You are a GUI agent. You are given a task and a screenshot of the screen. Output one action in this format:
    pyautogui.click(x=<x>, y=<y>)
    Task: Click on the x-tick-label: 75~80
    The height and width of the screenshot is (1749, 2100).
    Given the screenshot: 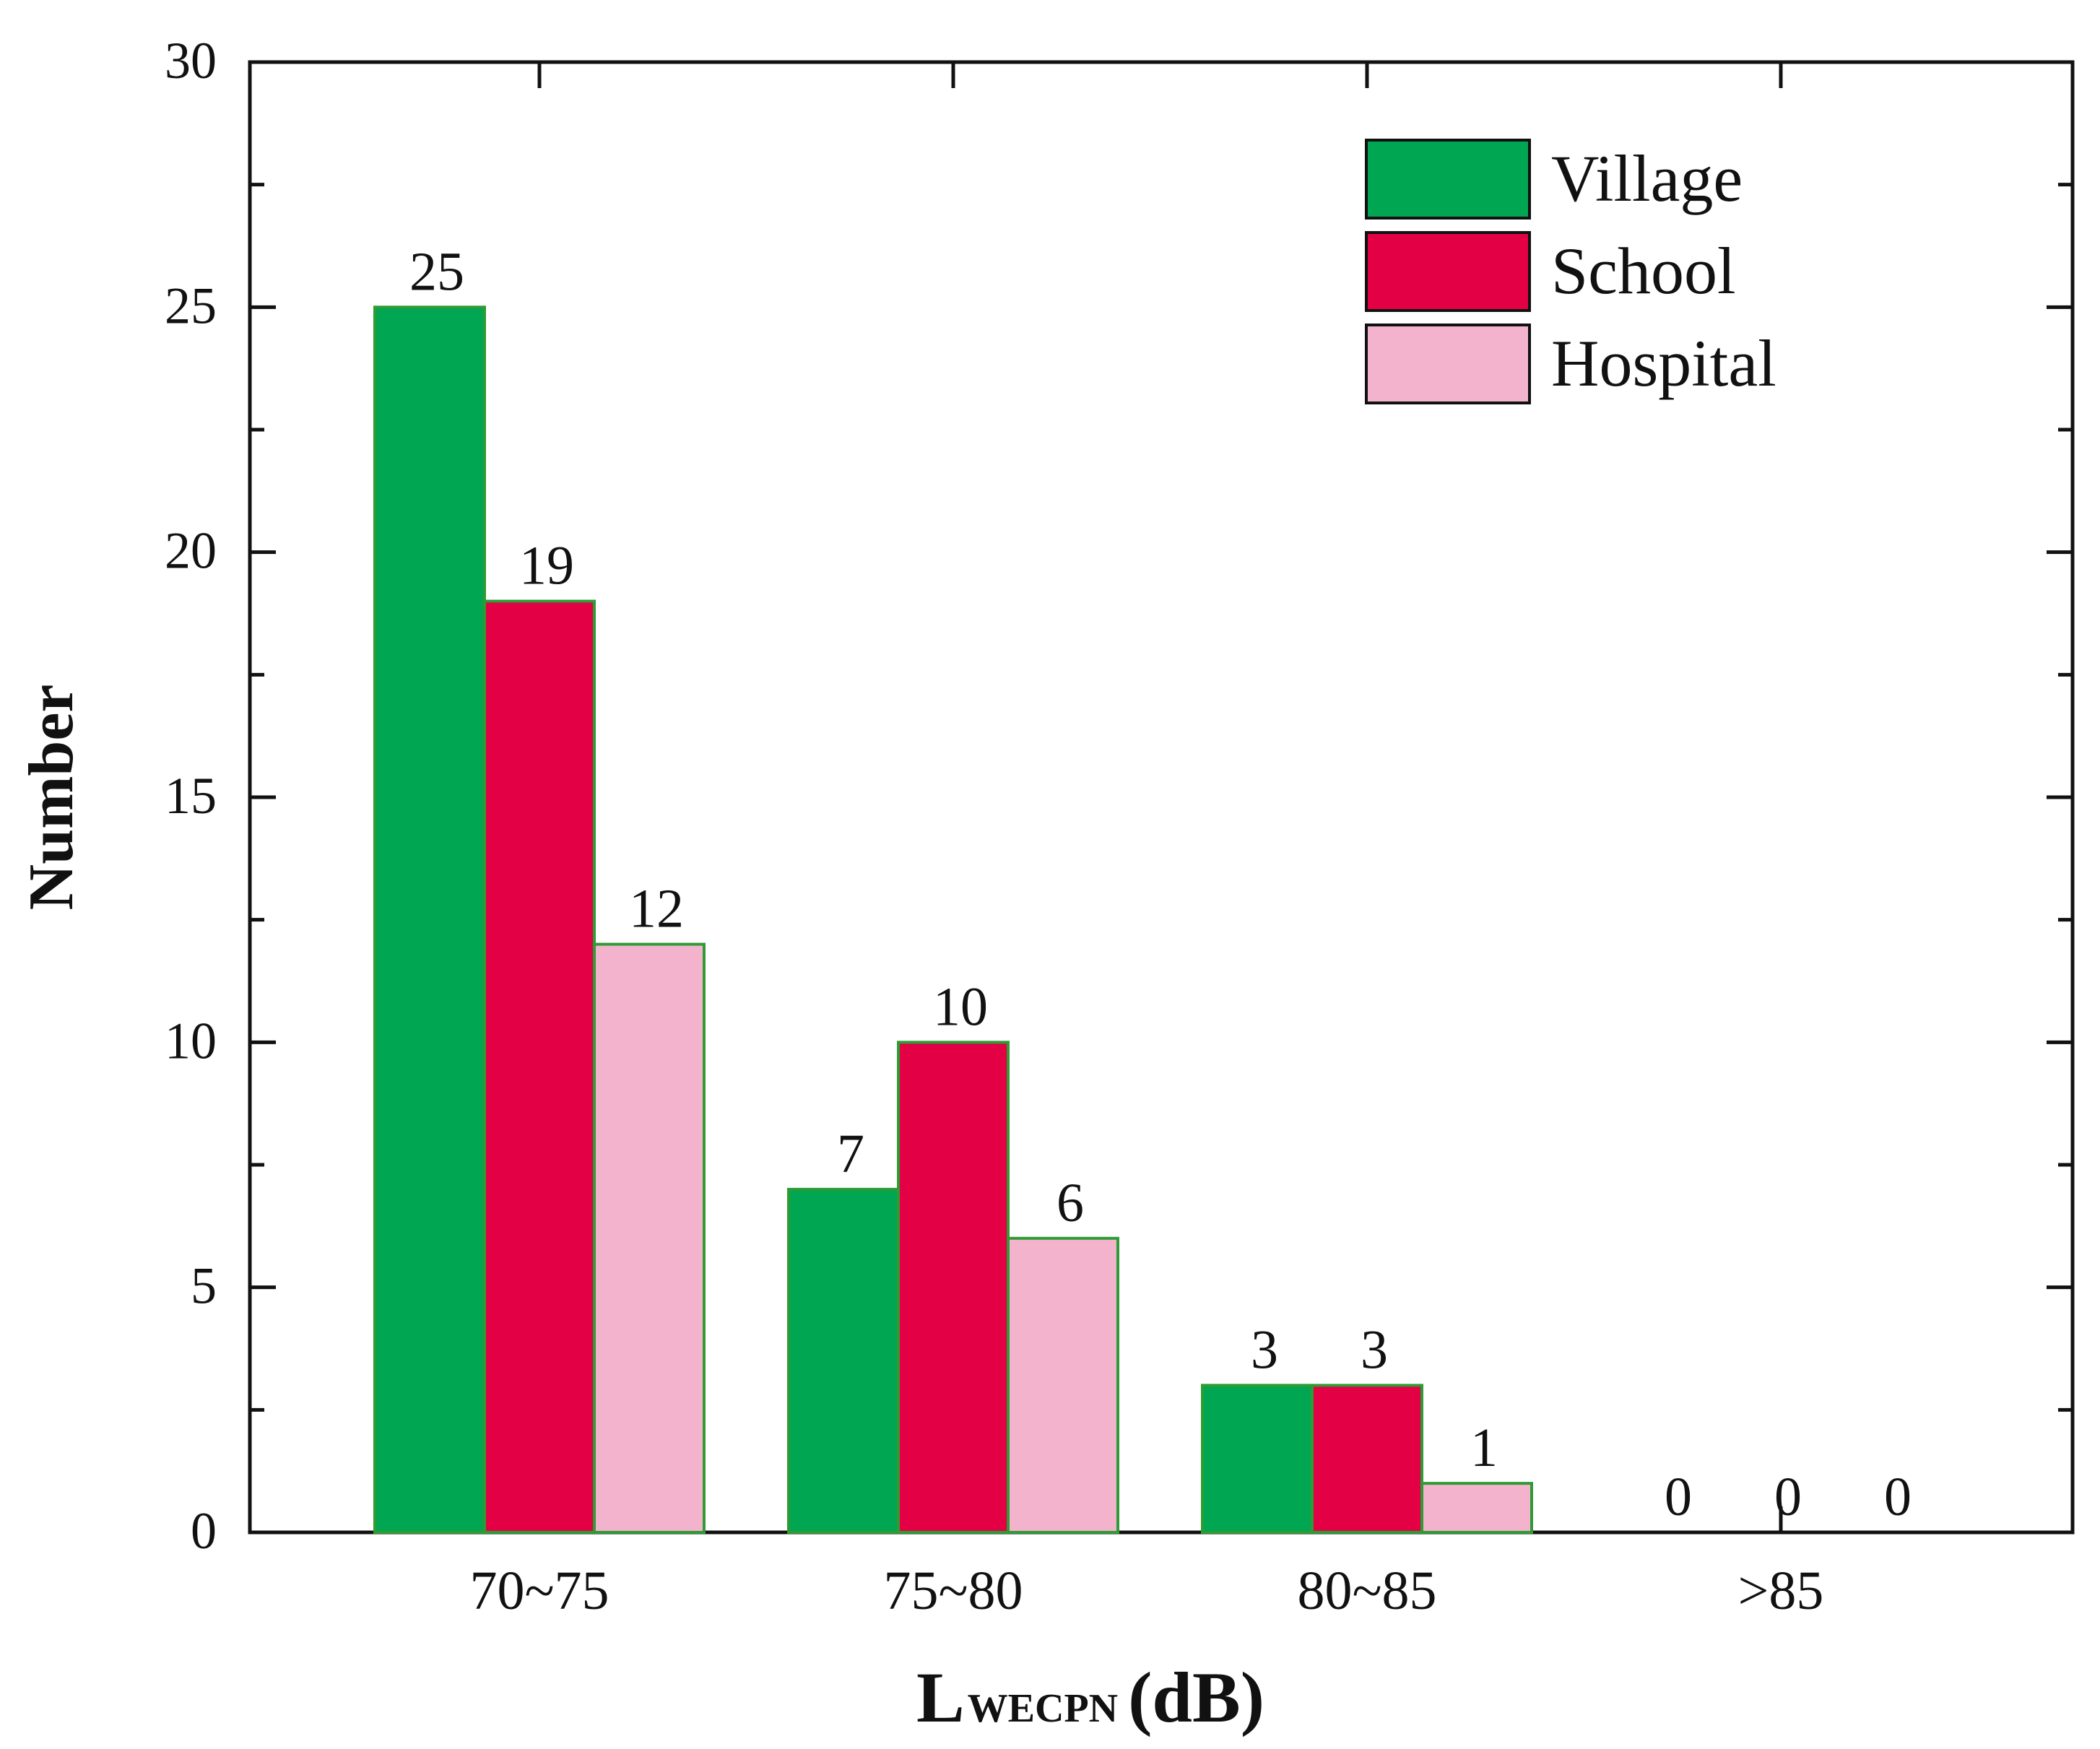 What is the action you would take?
    pyautogui.click(x=953, y=1591)
    